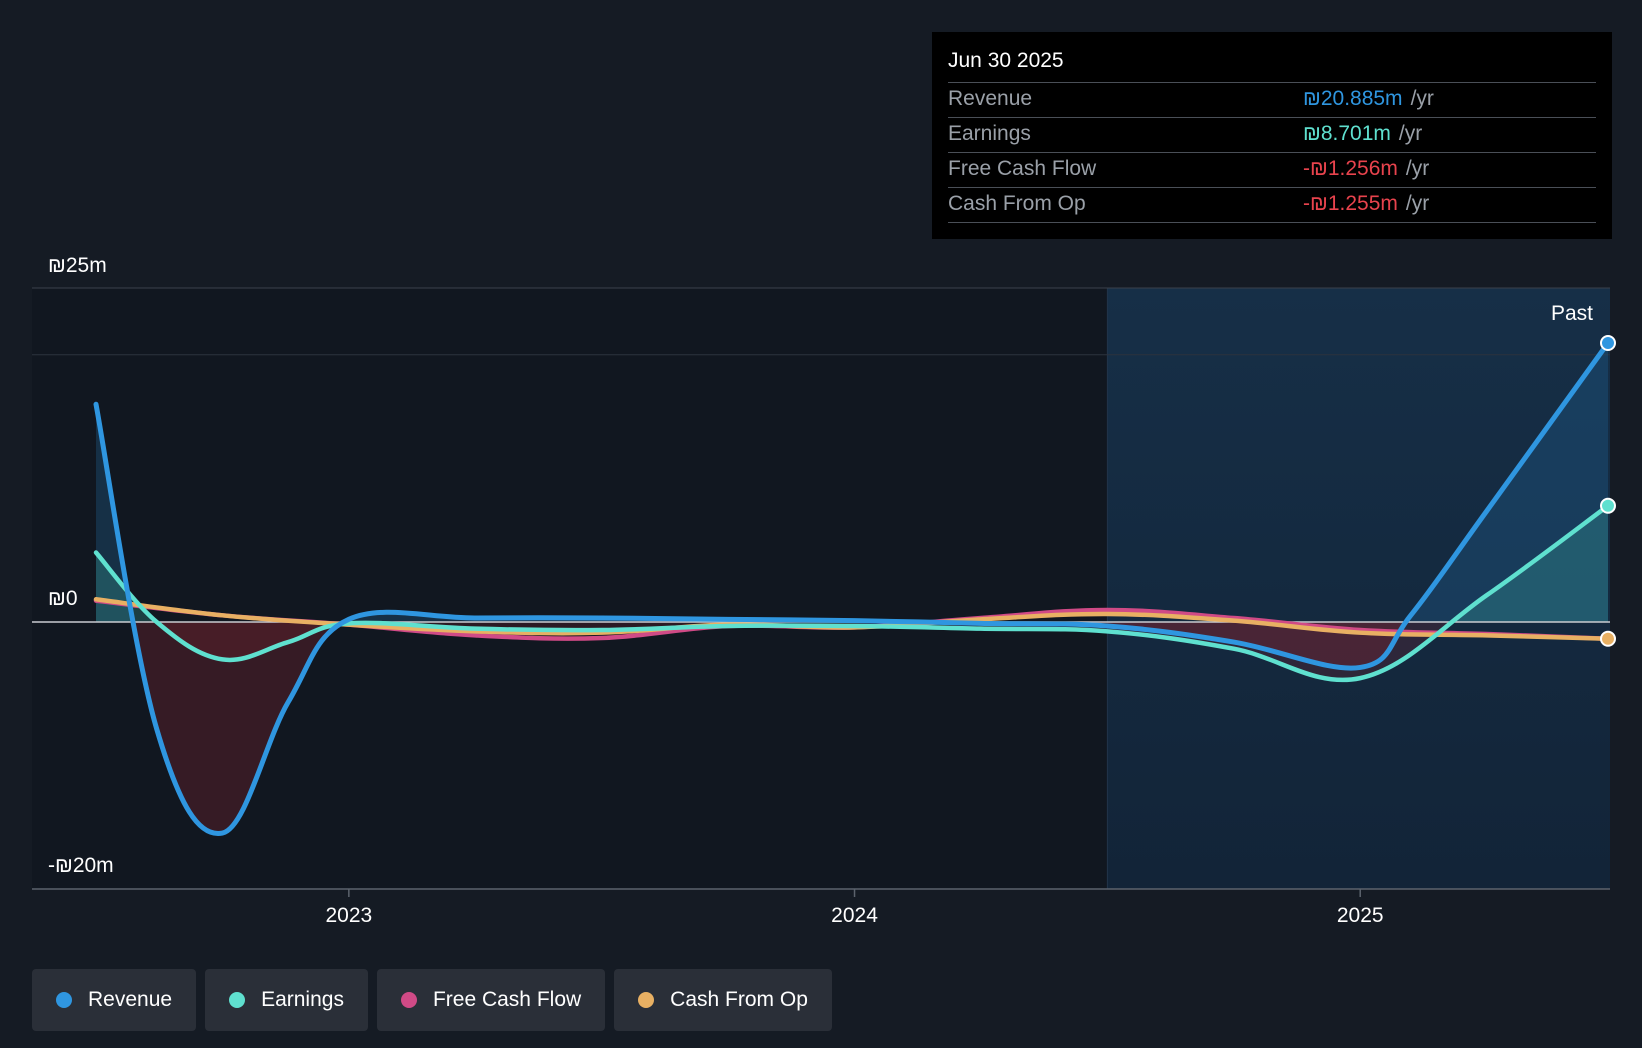  I want to click on tooltip-label: Cash From Op, so click(1017, 203).